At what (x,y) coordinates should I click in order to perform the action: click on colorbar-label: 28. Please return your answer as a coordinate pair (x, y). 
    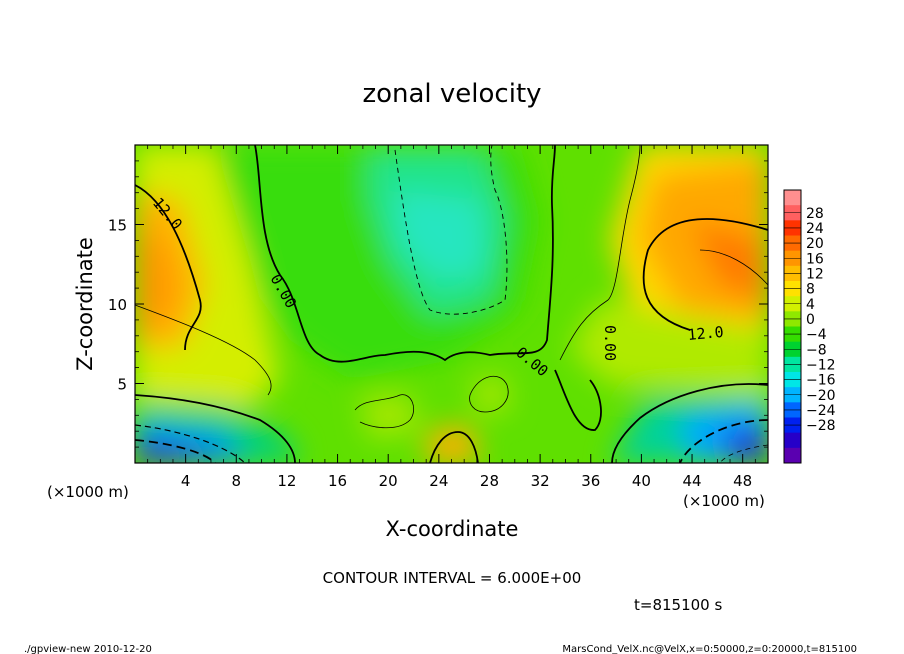
    Looking at the image, I should click on (815, 214).